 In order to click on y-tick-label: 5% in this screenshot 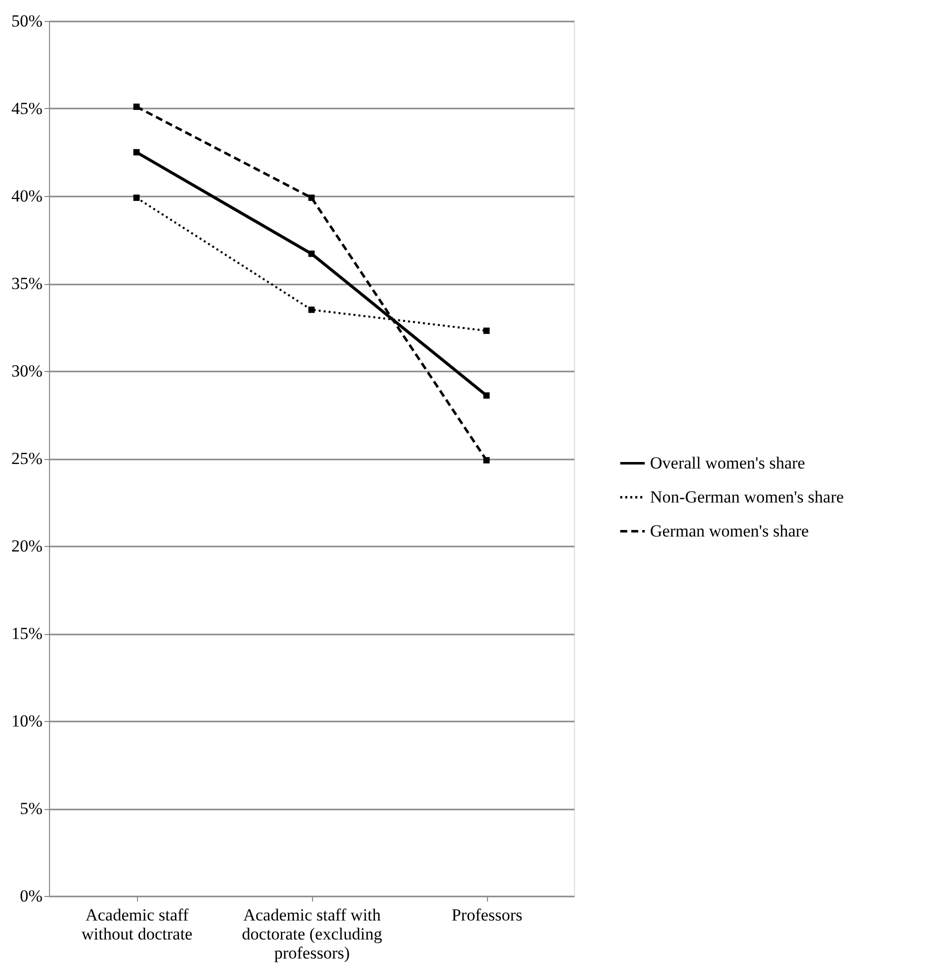, I will do `click(31, 808)`.